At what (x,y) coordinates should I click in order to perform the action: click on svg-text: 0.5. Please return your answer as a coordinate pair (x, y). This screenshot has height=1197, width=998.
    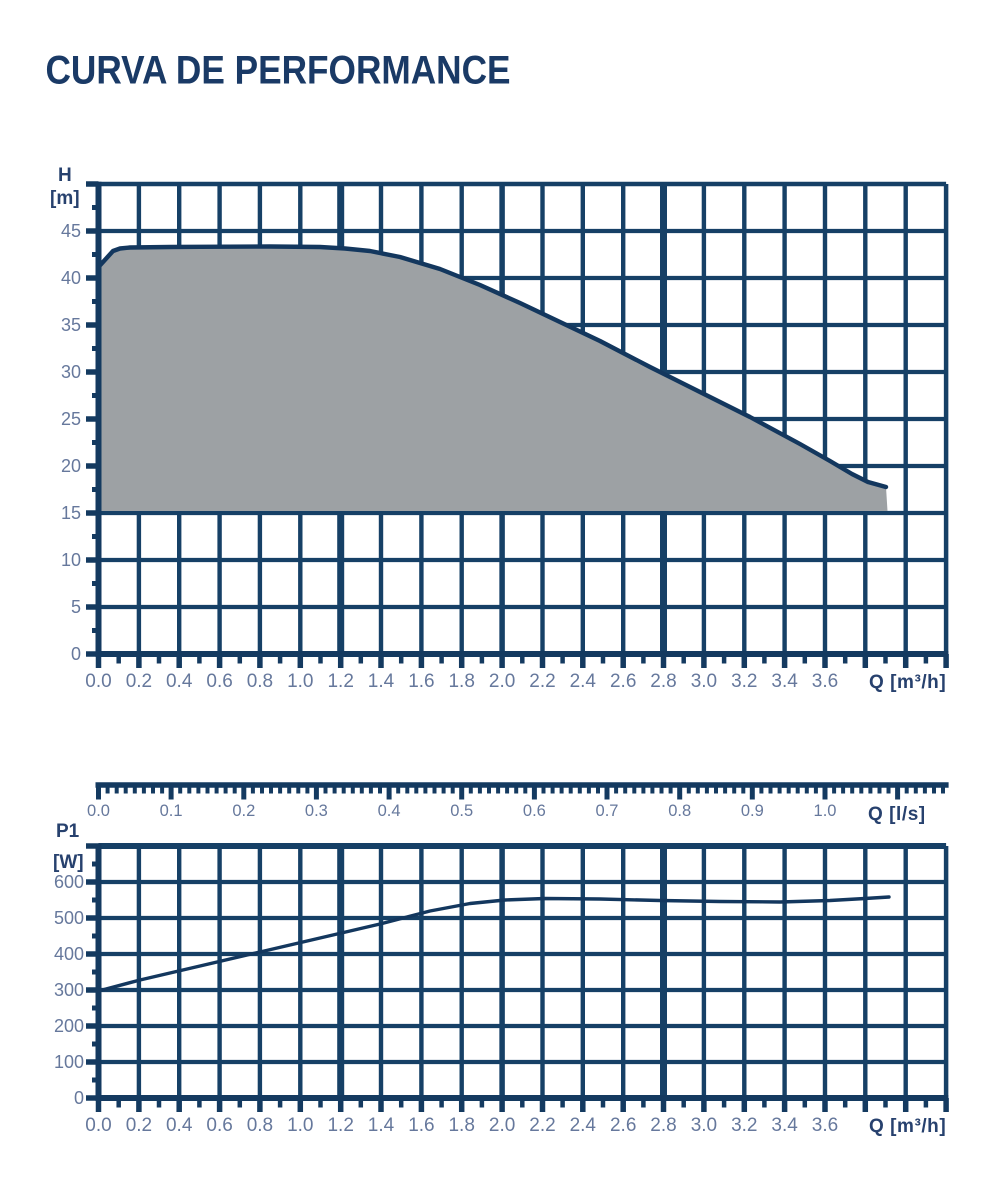
    Looking at the image, I should click on (461, 811).